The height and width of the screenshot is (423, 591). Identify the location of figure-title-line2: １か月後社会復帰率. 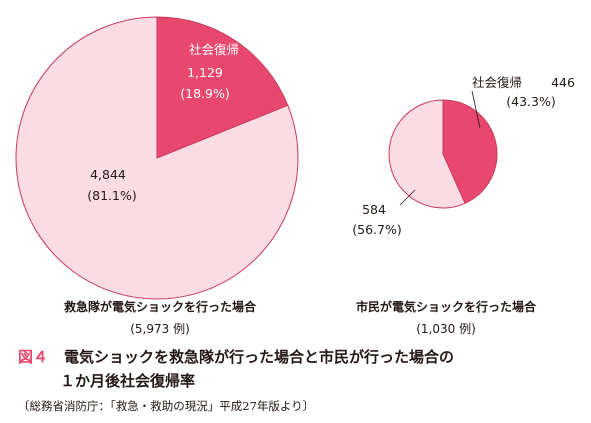
(128, 381).